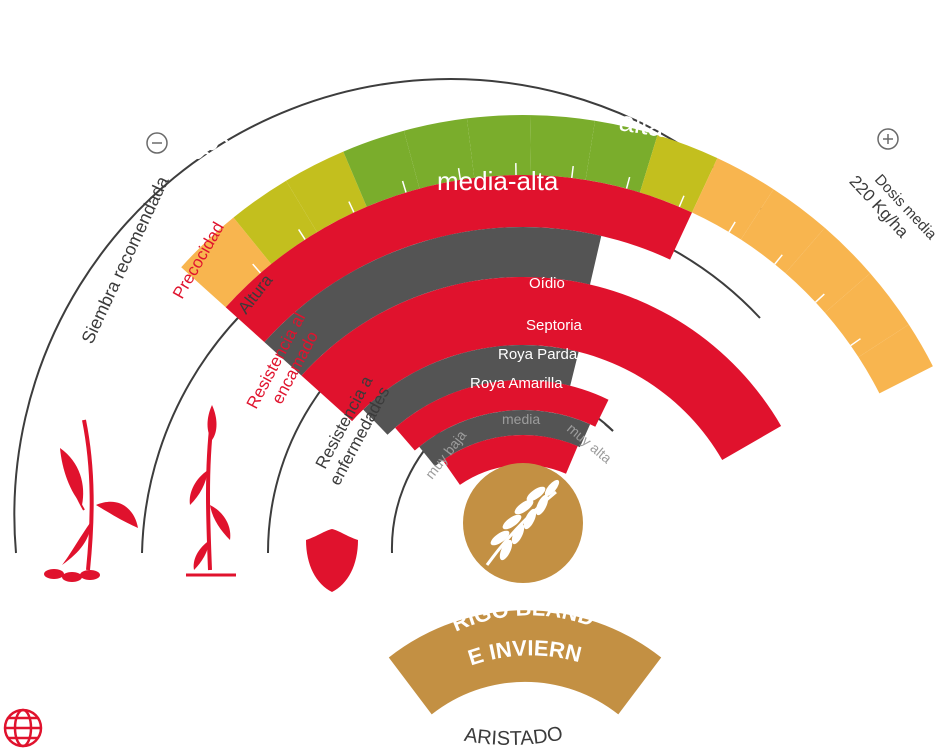  I want to click on bar-label-media-alta: media-alta, so click(498, 181).